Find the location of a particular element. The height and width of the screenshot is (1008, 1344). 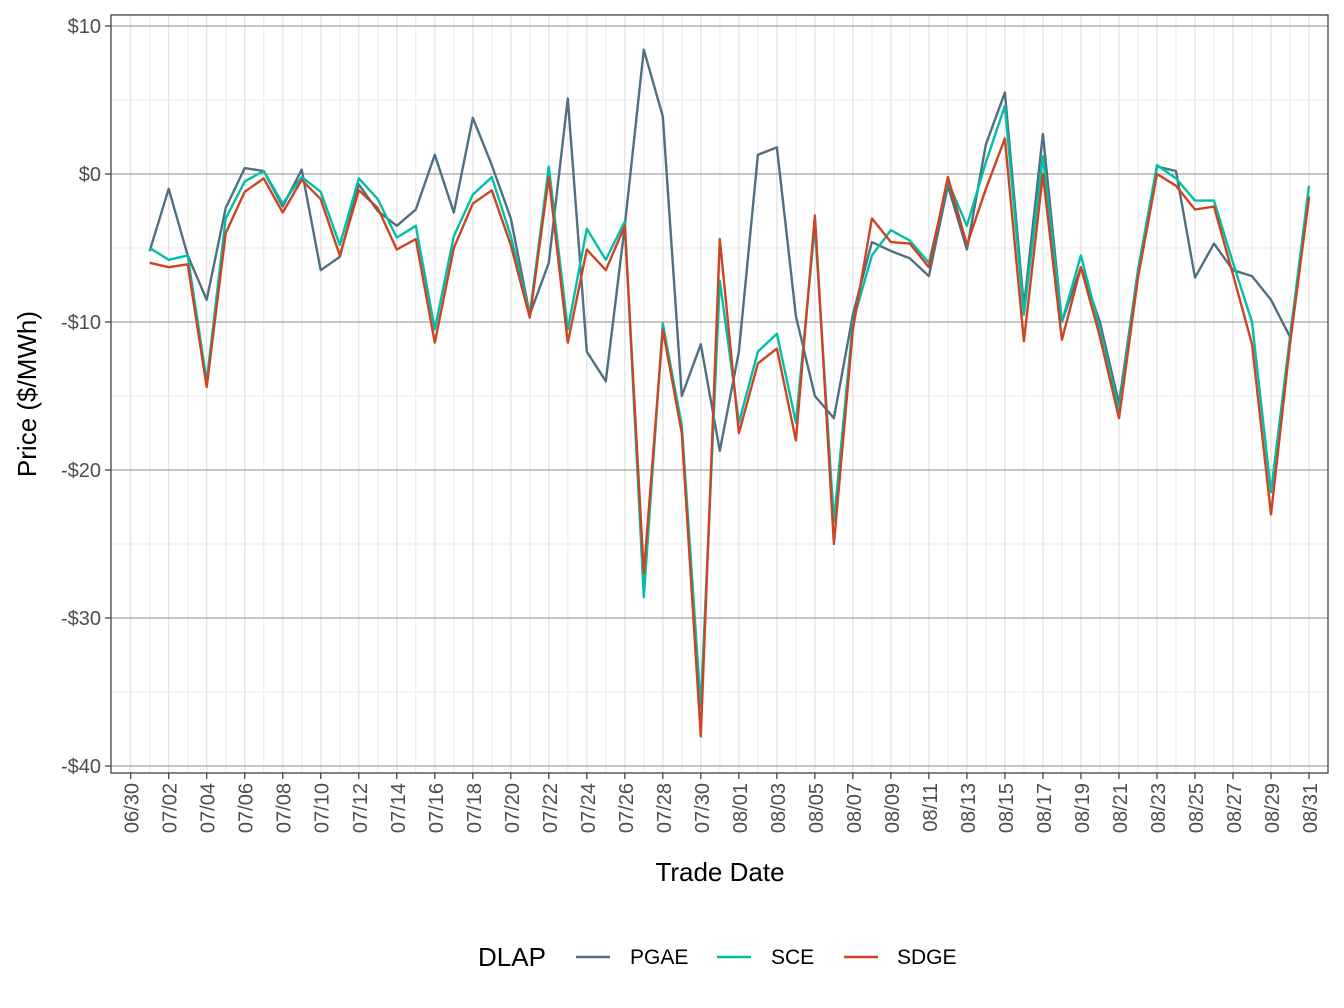

y-tick-label: -$10 is located at coordinates (81, 323).